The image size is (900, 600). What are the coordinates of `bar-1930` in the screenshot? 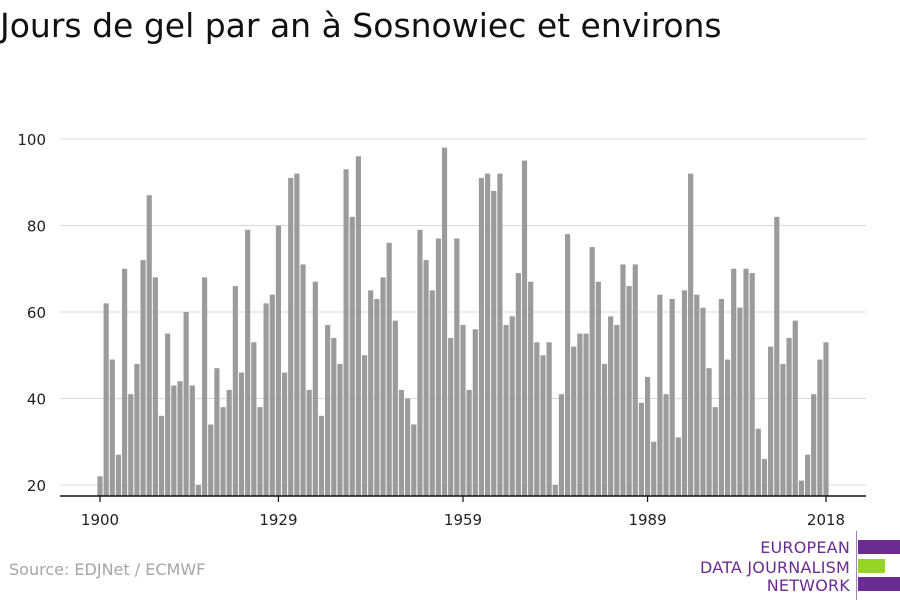 It's located at (284, 434).